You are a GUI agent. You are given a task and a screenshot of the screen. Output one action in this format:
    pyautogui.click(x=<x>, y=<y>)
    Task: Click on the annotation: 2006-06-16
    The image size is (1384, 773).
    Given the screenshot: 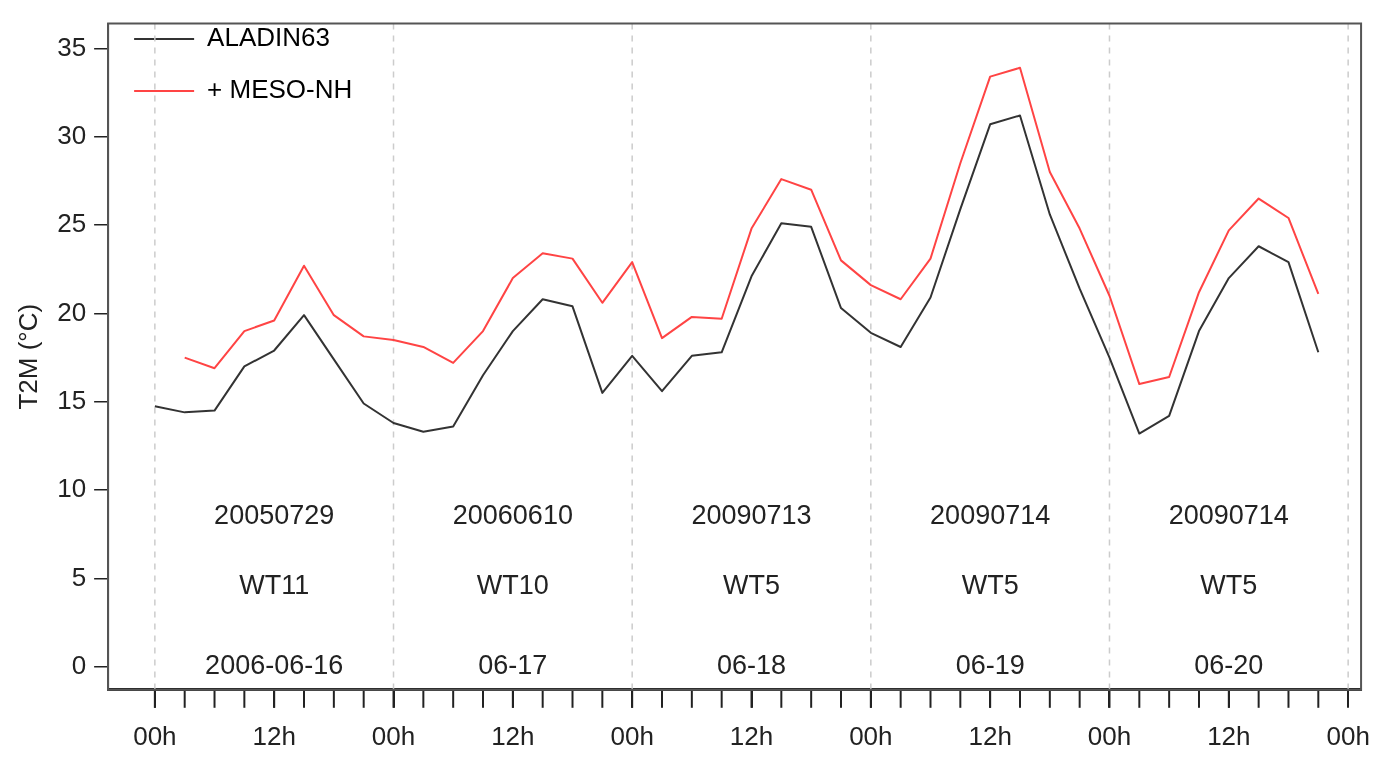 What is the action you would take?
    pyautogui.click(x=274, y=664)
    